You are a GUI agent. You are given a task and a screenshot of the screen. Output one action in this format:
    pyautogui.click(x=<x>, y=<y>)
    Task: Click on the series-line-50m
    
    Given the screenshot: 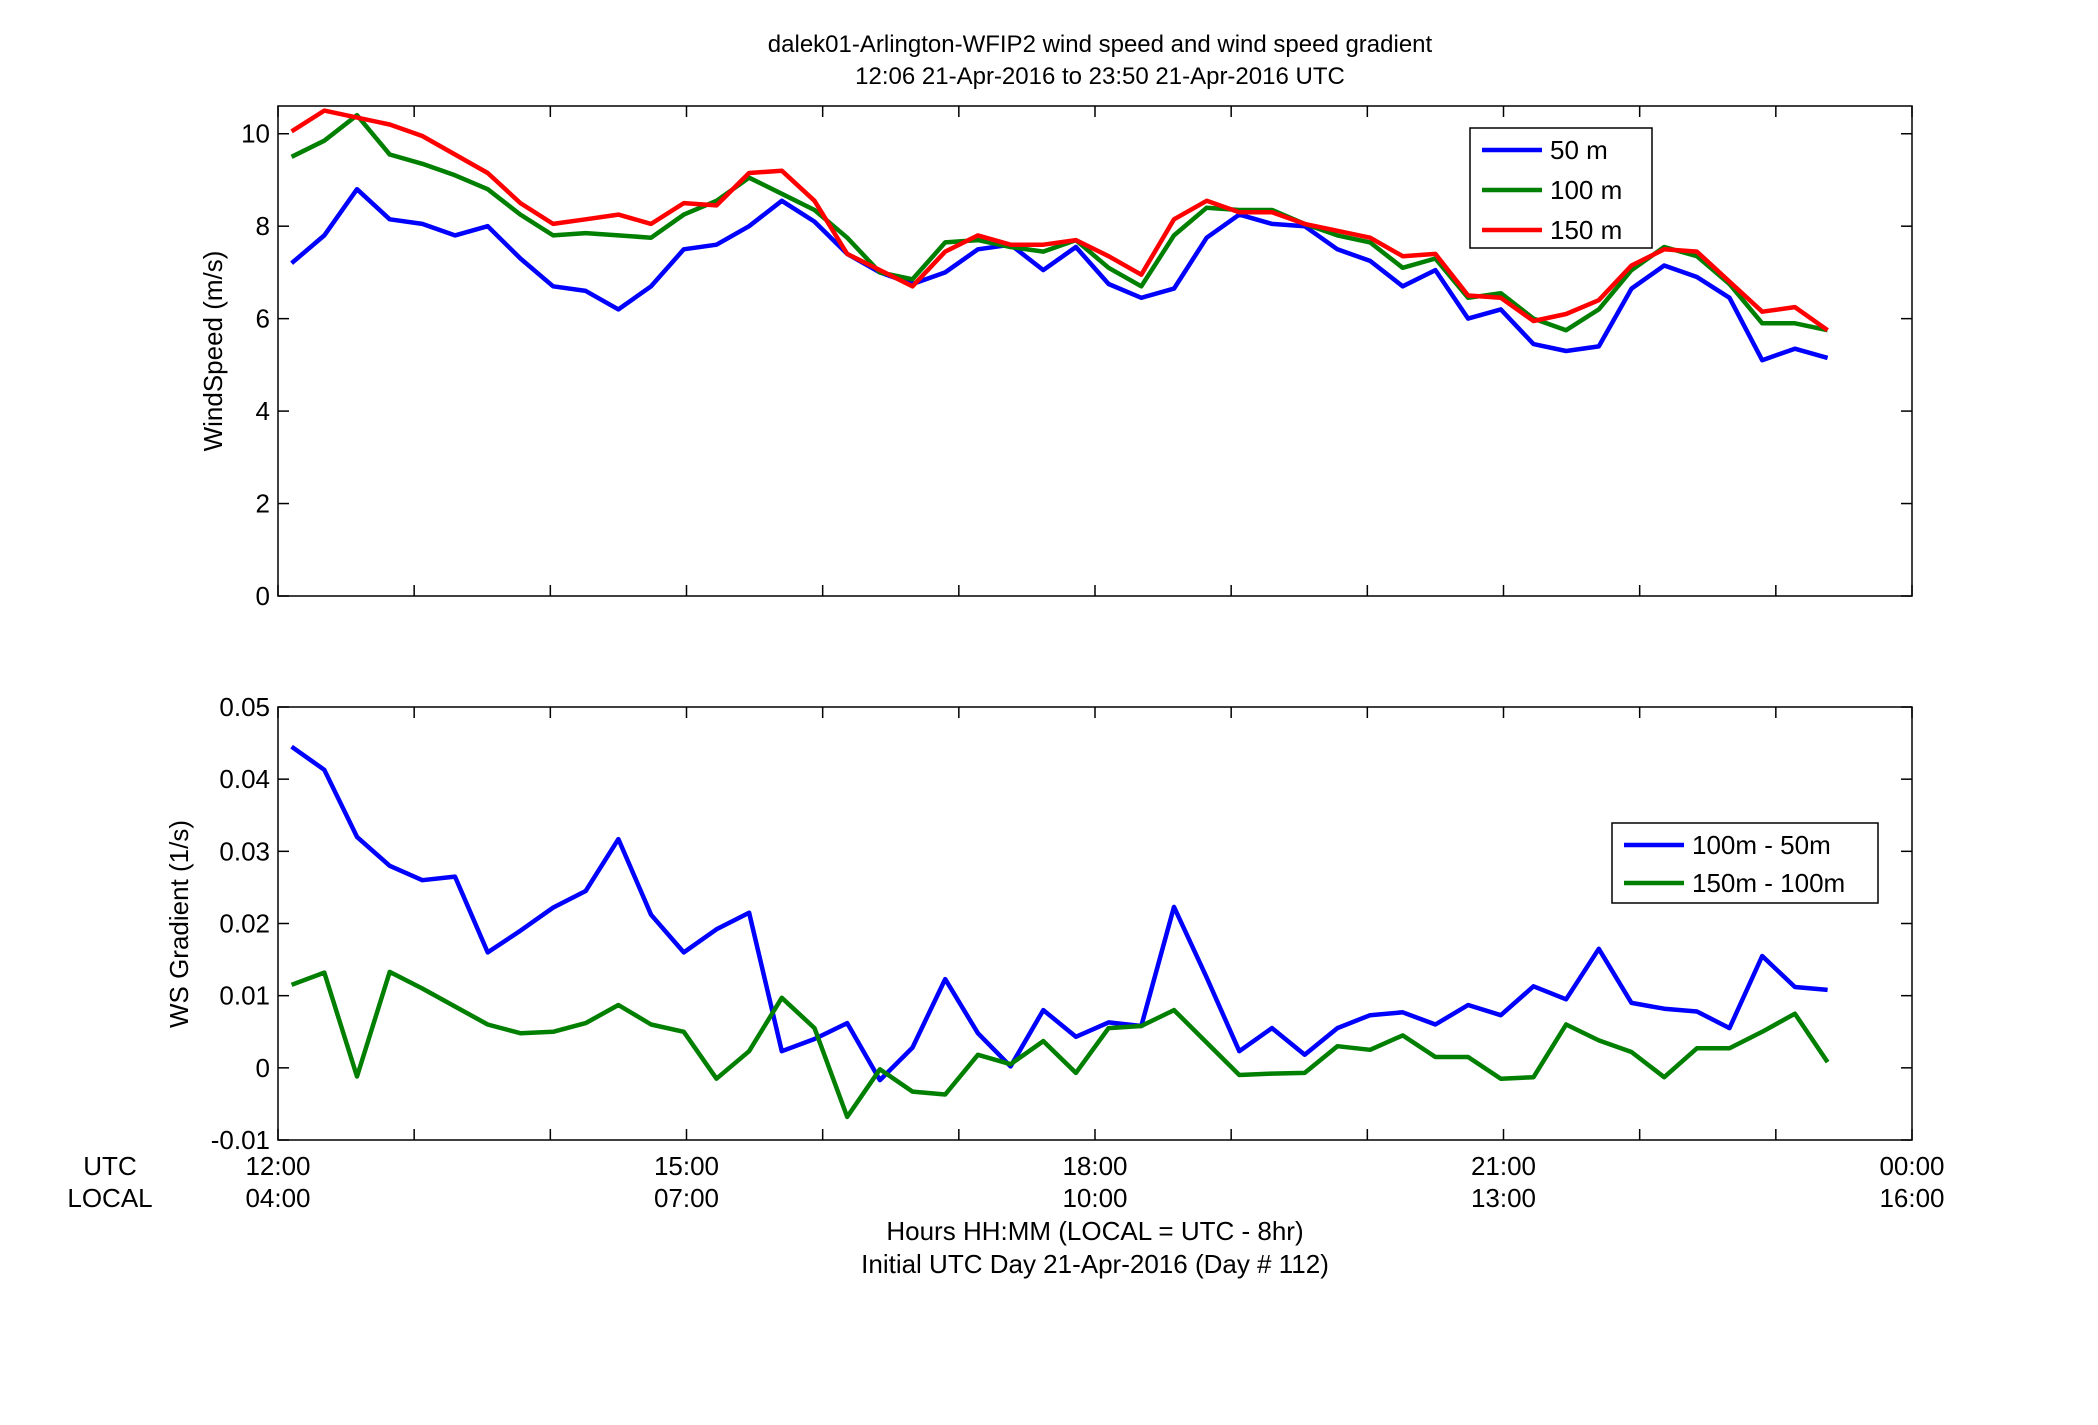 What is the action you would take?
    pyautogui.click(x=1059, y=274)
    